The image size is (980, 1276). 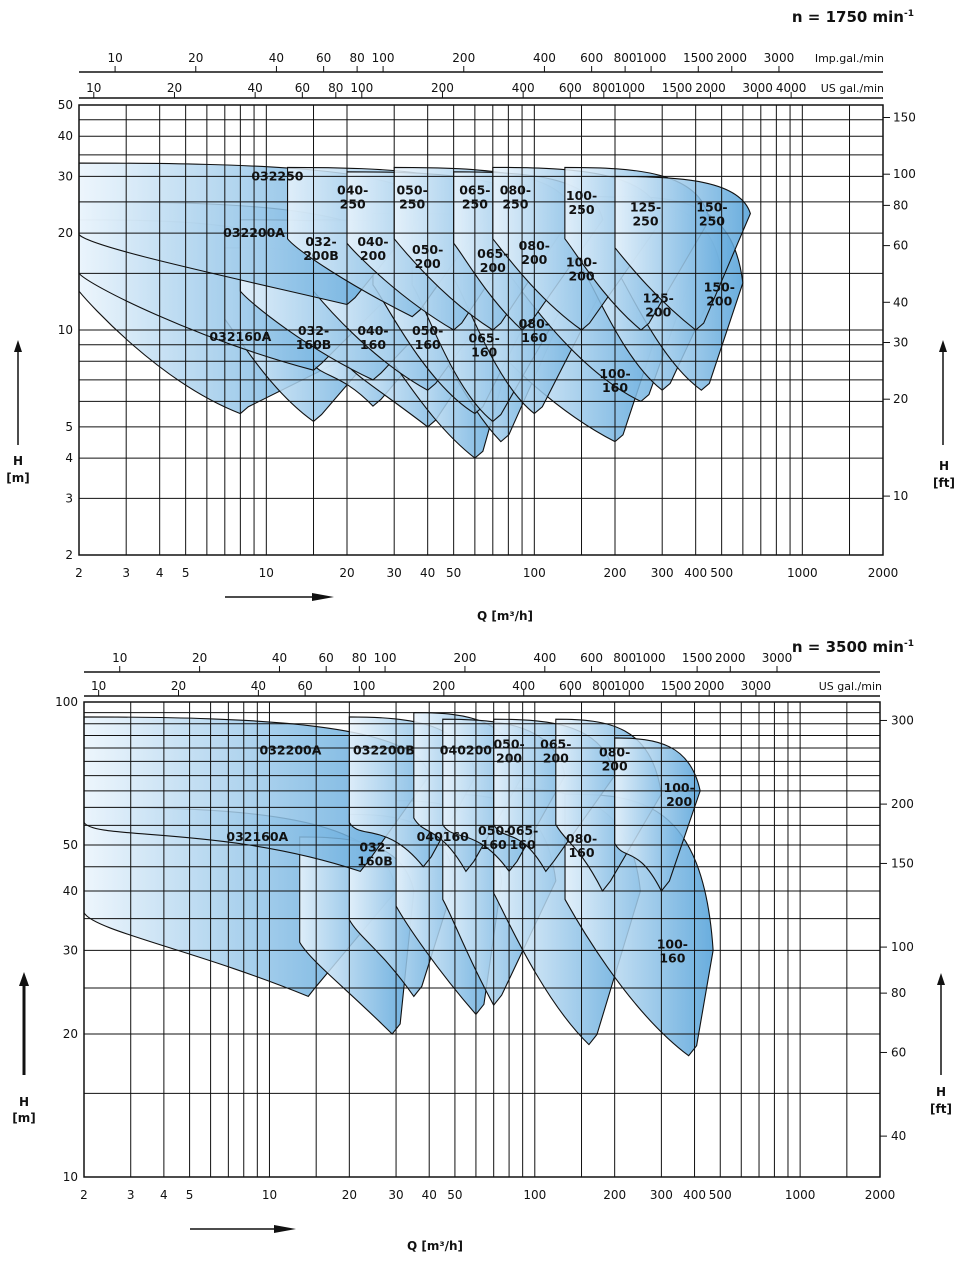 I want to click on us-tick-label: 2000, so click(x=710, y=88).